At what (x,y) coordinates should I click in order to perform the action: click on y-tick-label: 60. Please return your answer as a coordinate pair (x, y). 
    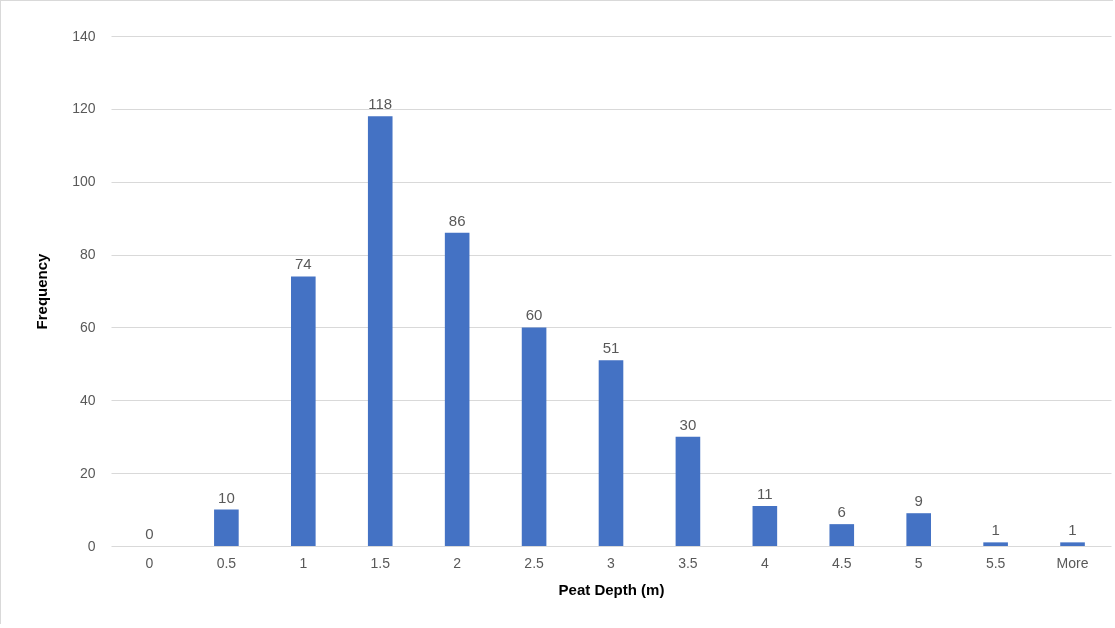
    Looking at the image, I should click on (87, 326).